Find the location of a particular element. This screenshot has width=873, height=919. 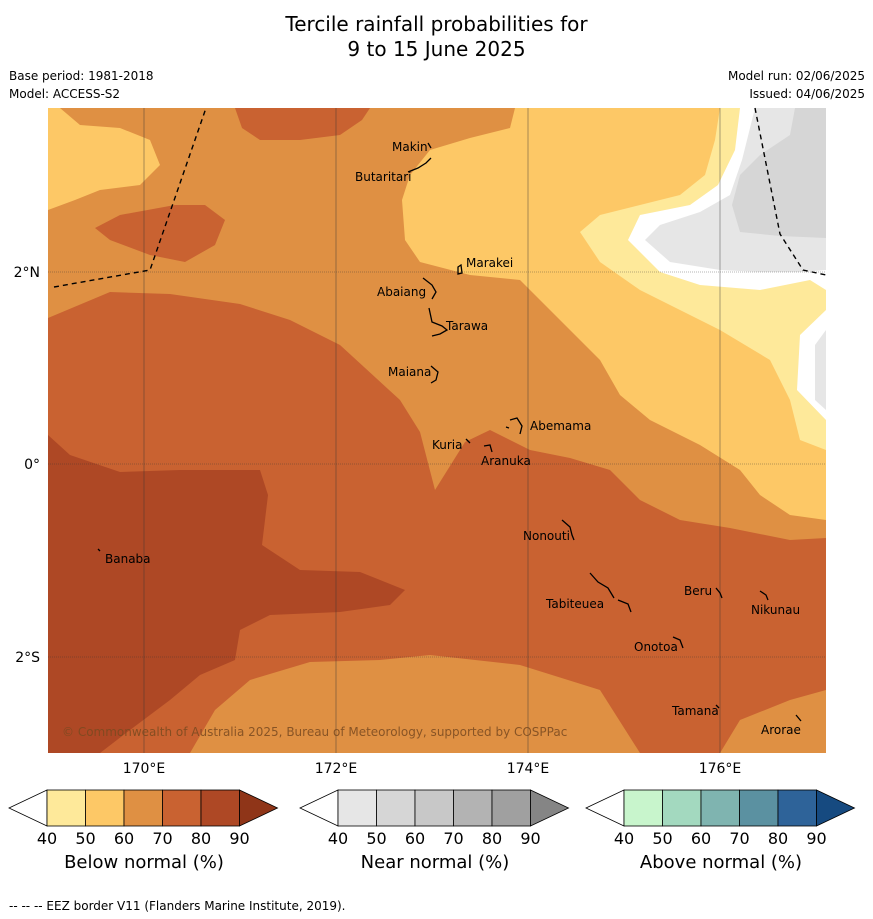

field-50-60-northwest is located at coordinates (104, 159).